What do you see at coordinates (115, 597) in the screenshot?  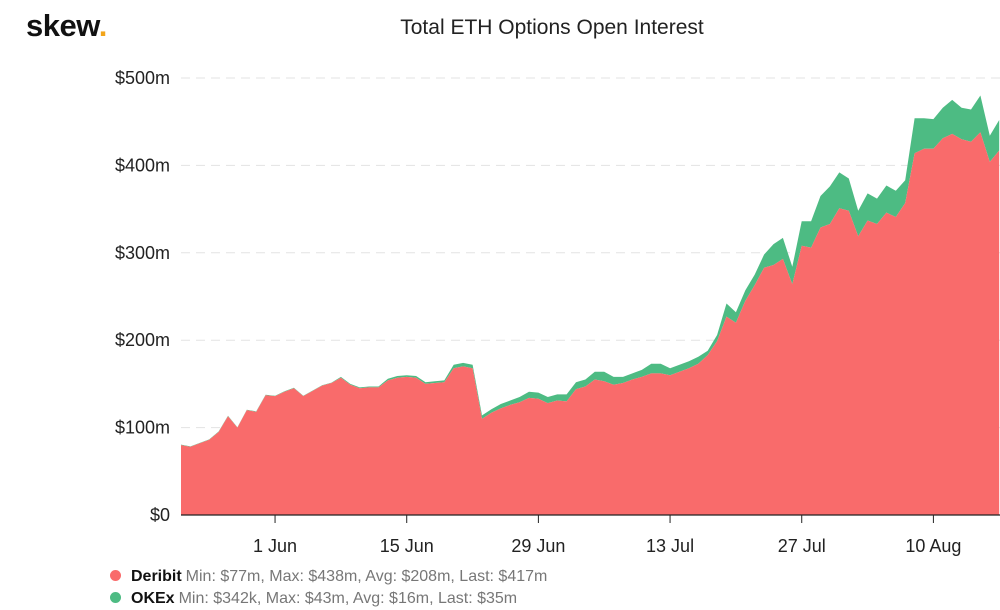 I see `okex-swatch-icon` at bounding box center [115, 597].